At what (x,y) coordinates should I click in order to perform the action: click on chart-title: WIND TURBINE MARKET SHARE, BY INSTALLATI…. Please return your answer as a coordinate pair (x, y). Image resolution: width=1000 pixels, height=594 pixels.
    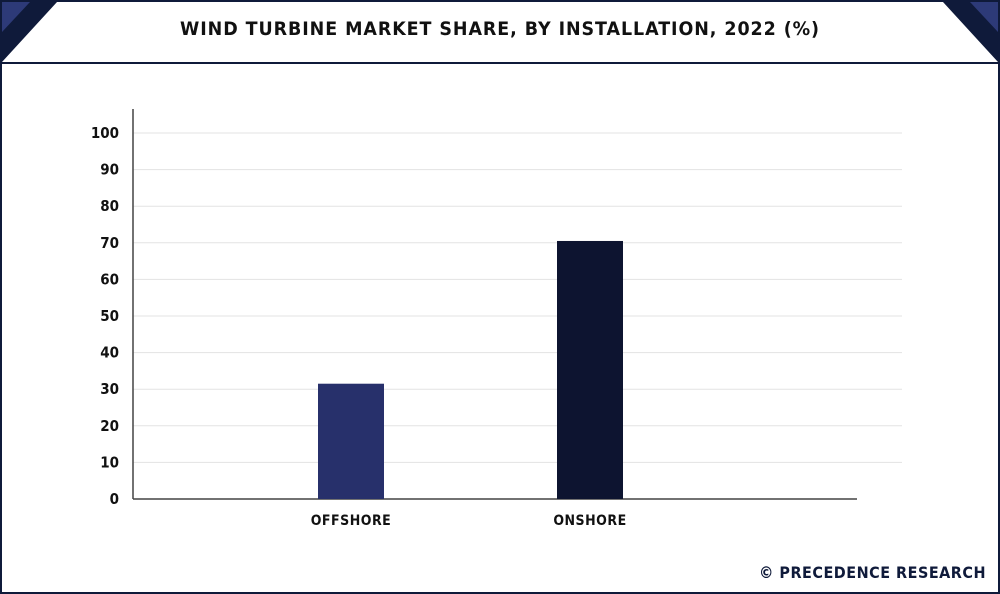
    Looking at the image, I should click on (500, 29).